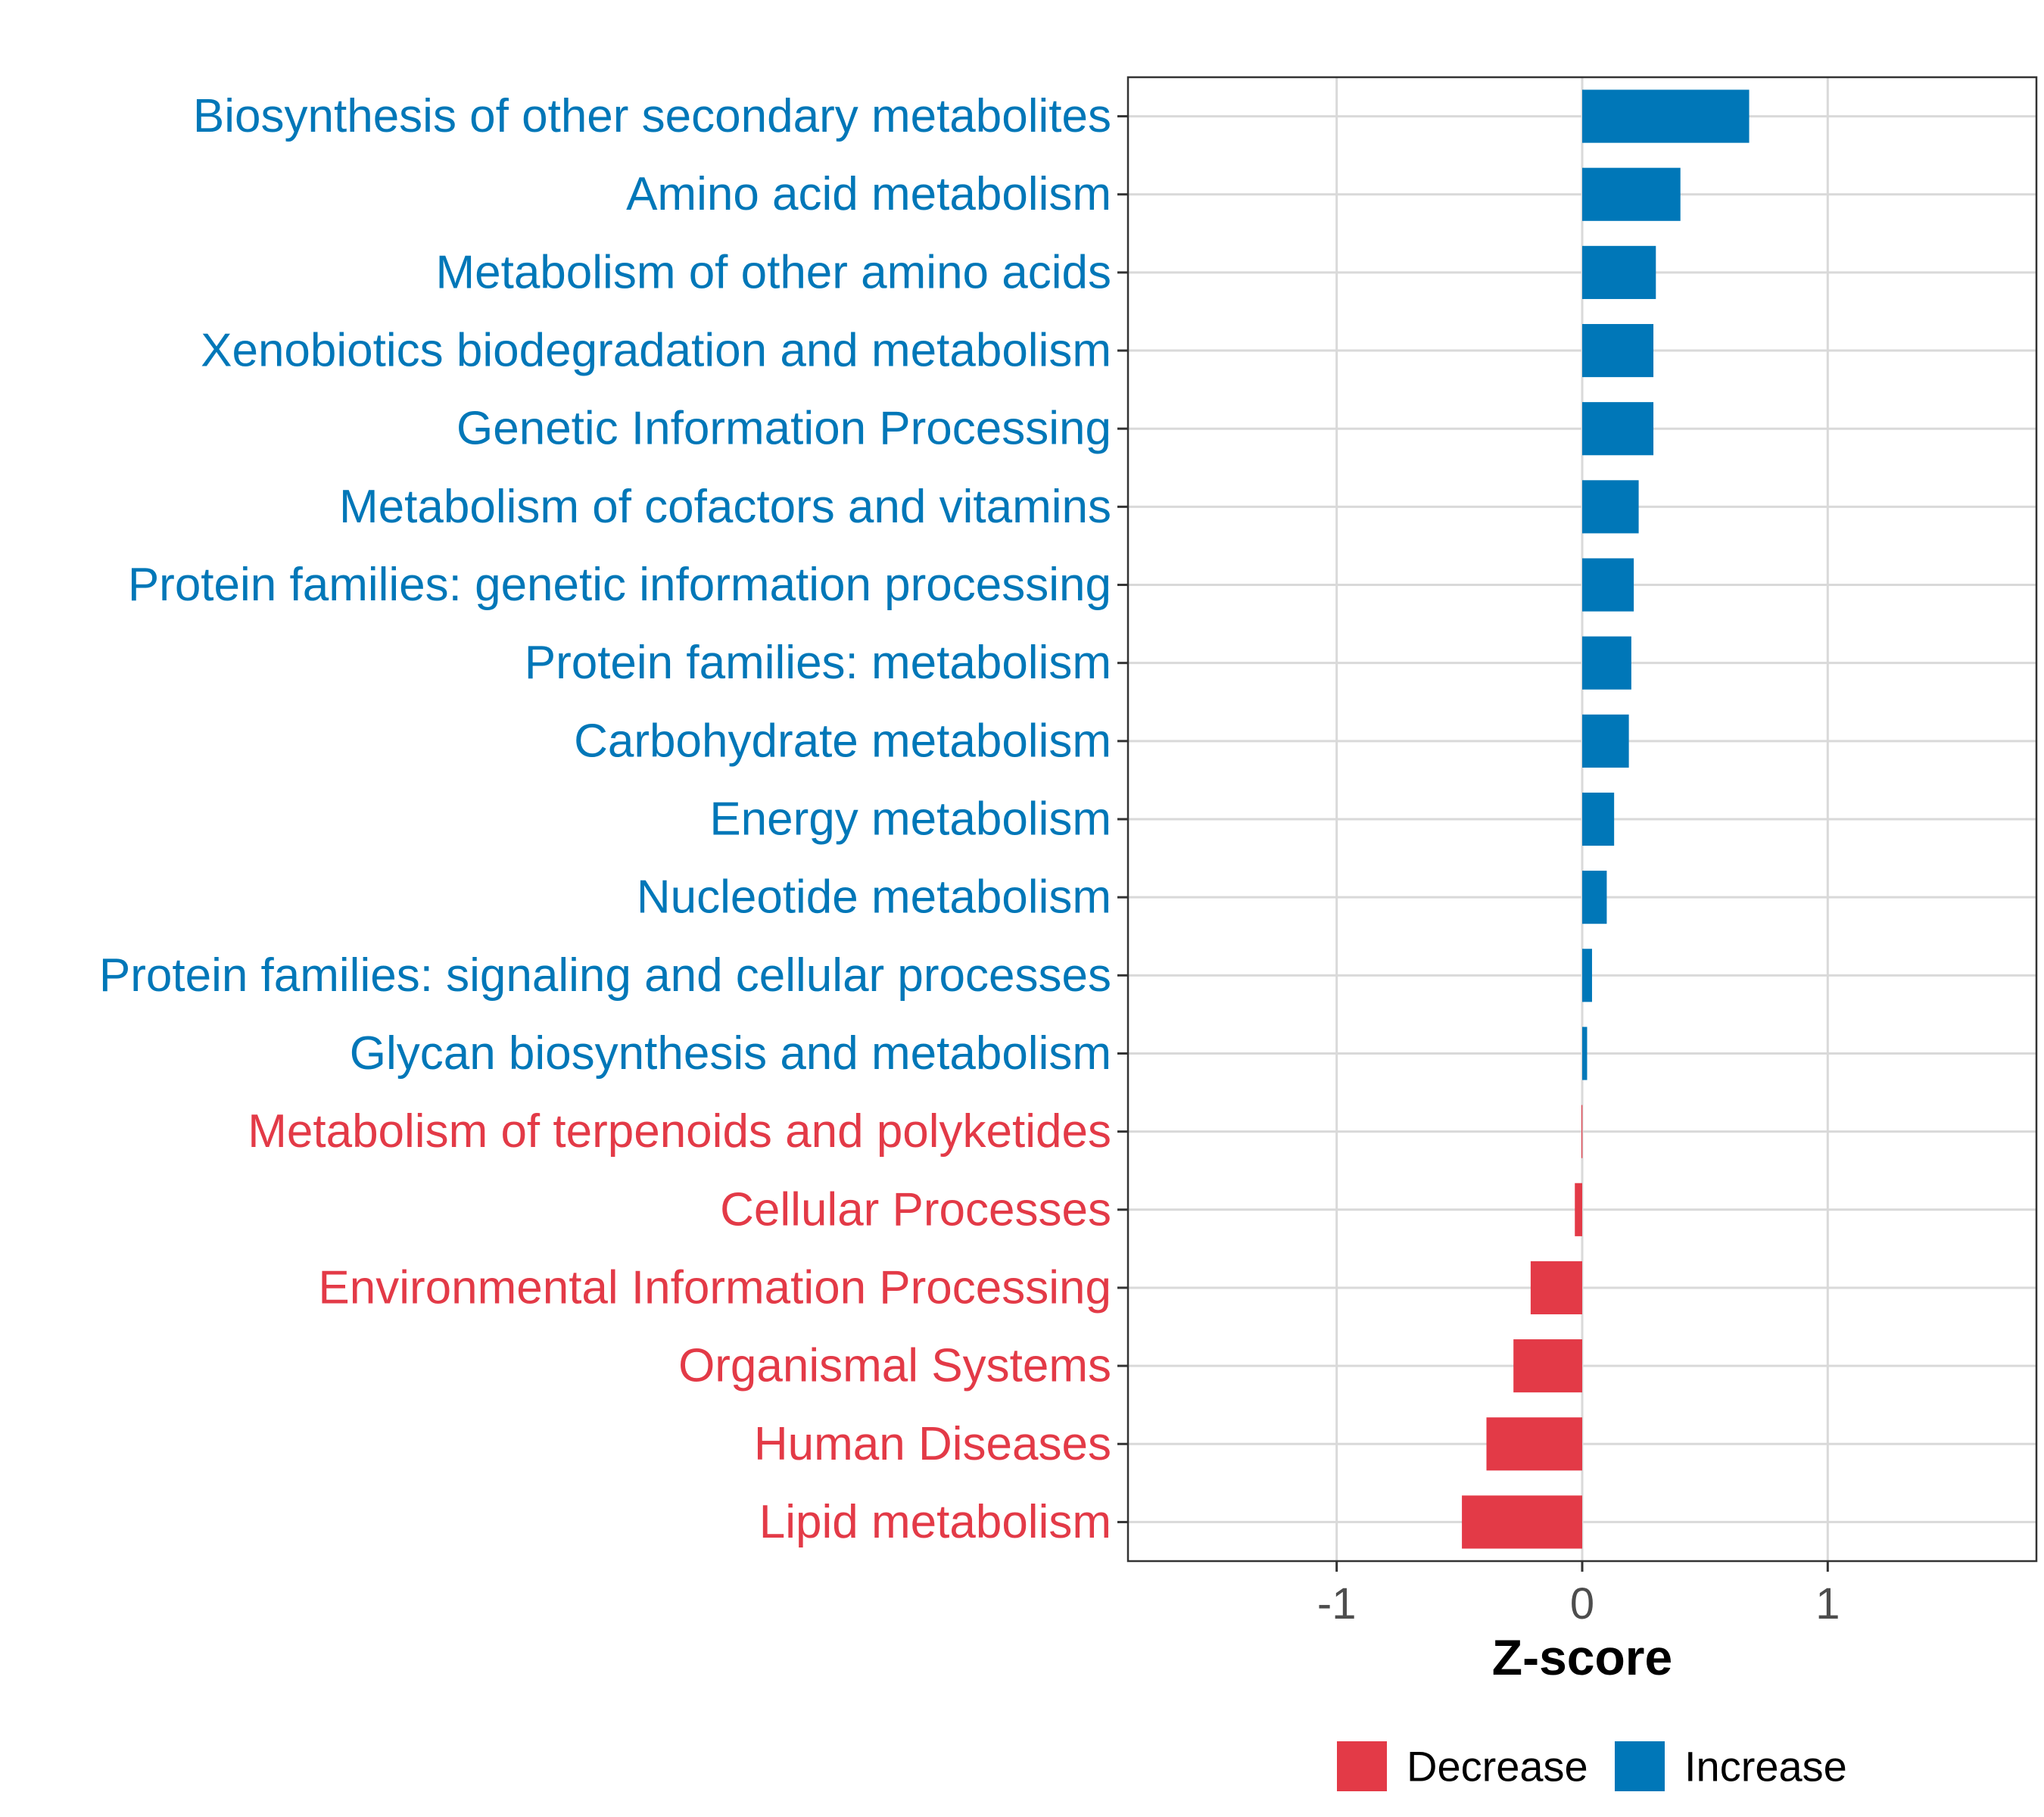 The height and width of the screenshot is (1817, 2044). I want to click on category-label-12: Glycan biosynthesis and metabolism, so click(730, 1053).